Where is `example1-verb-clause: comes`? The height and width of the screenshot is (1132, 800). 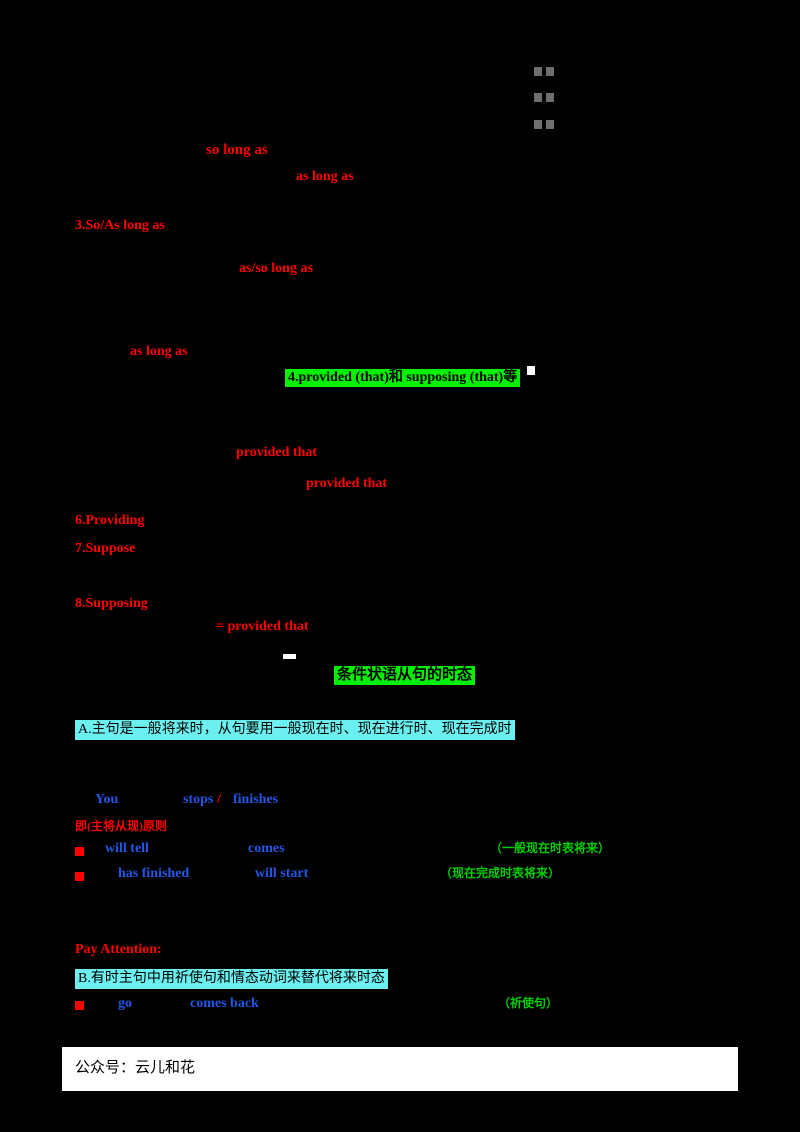
example1-verb-clause: comes is located at coordinates (266, 848).